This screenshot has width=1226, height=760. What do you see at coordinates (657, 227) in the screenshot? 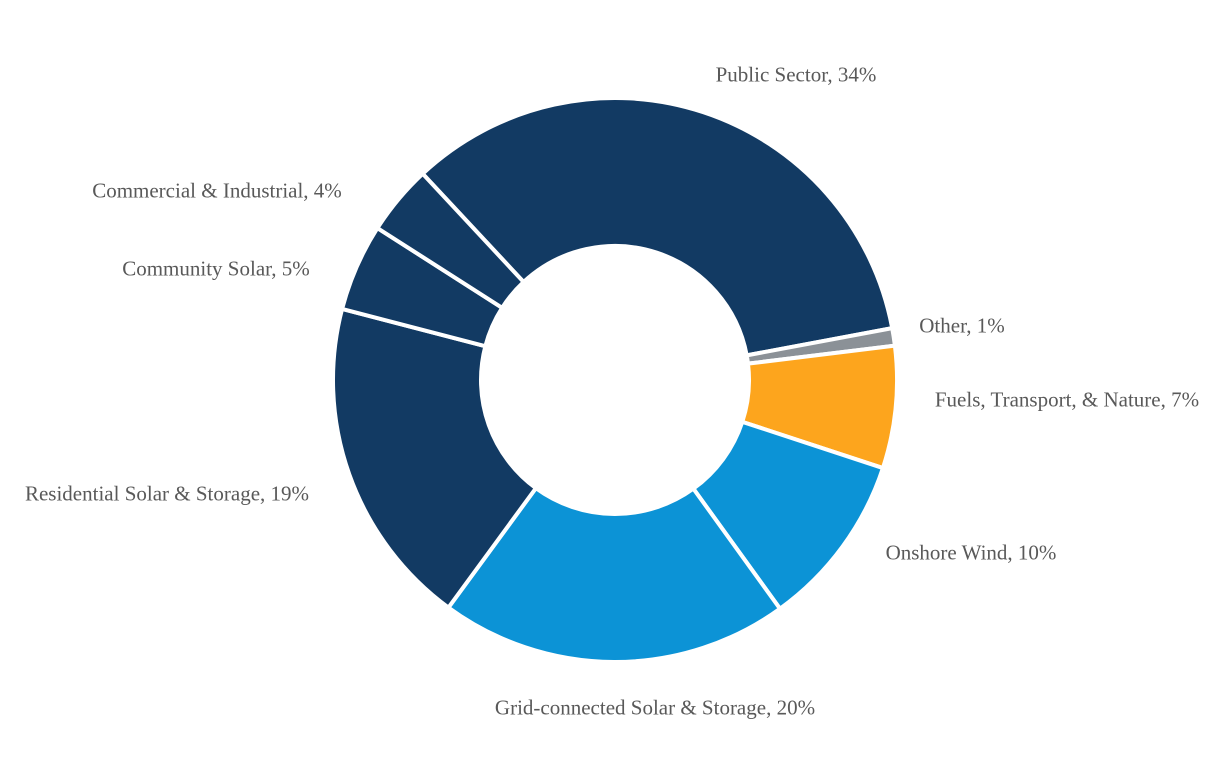
I see `pie-slice-public-sector` at bounding box center [657, 227].